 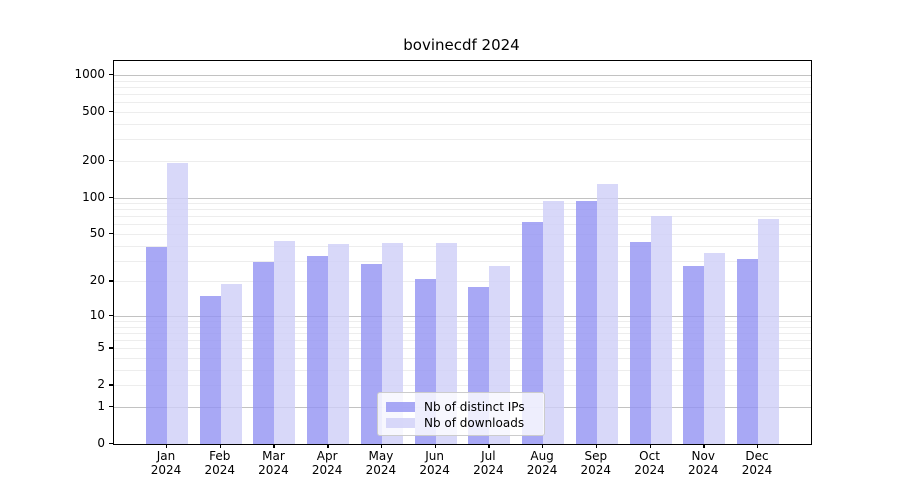 What do you see at coordinates (156, 345) in the screenshot?
I see `bar-ips-jan` at bounding box center [156, 345].